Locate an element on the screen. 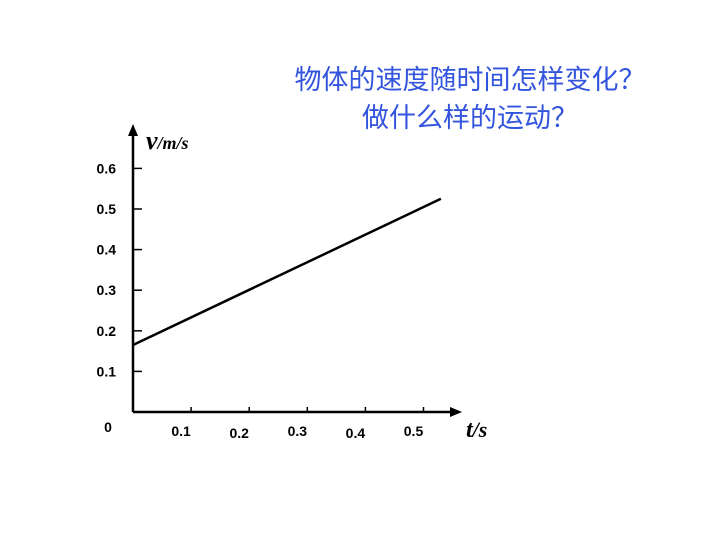  origin-label: 0 is located at coordinates (108, 427).